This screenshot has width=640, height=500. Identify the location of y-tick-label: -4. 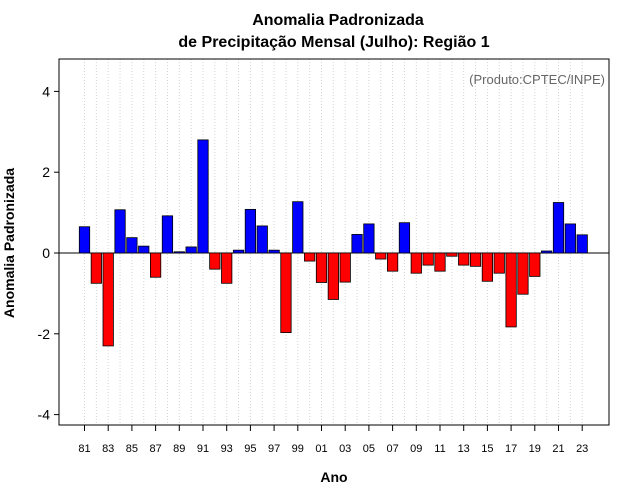
(44, 415).